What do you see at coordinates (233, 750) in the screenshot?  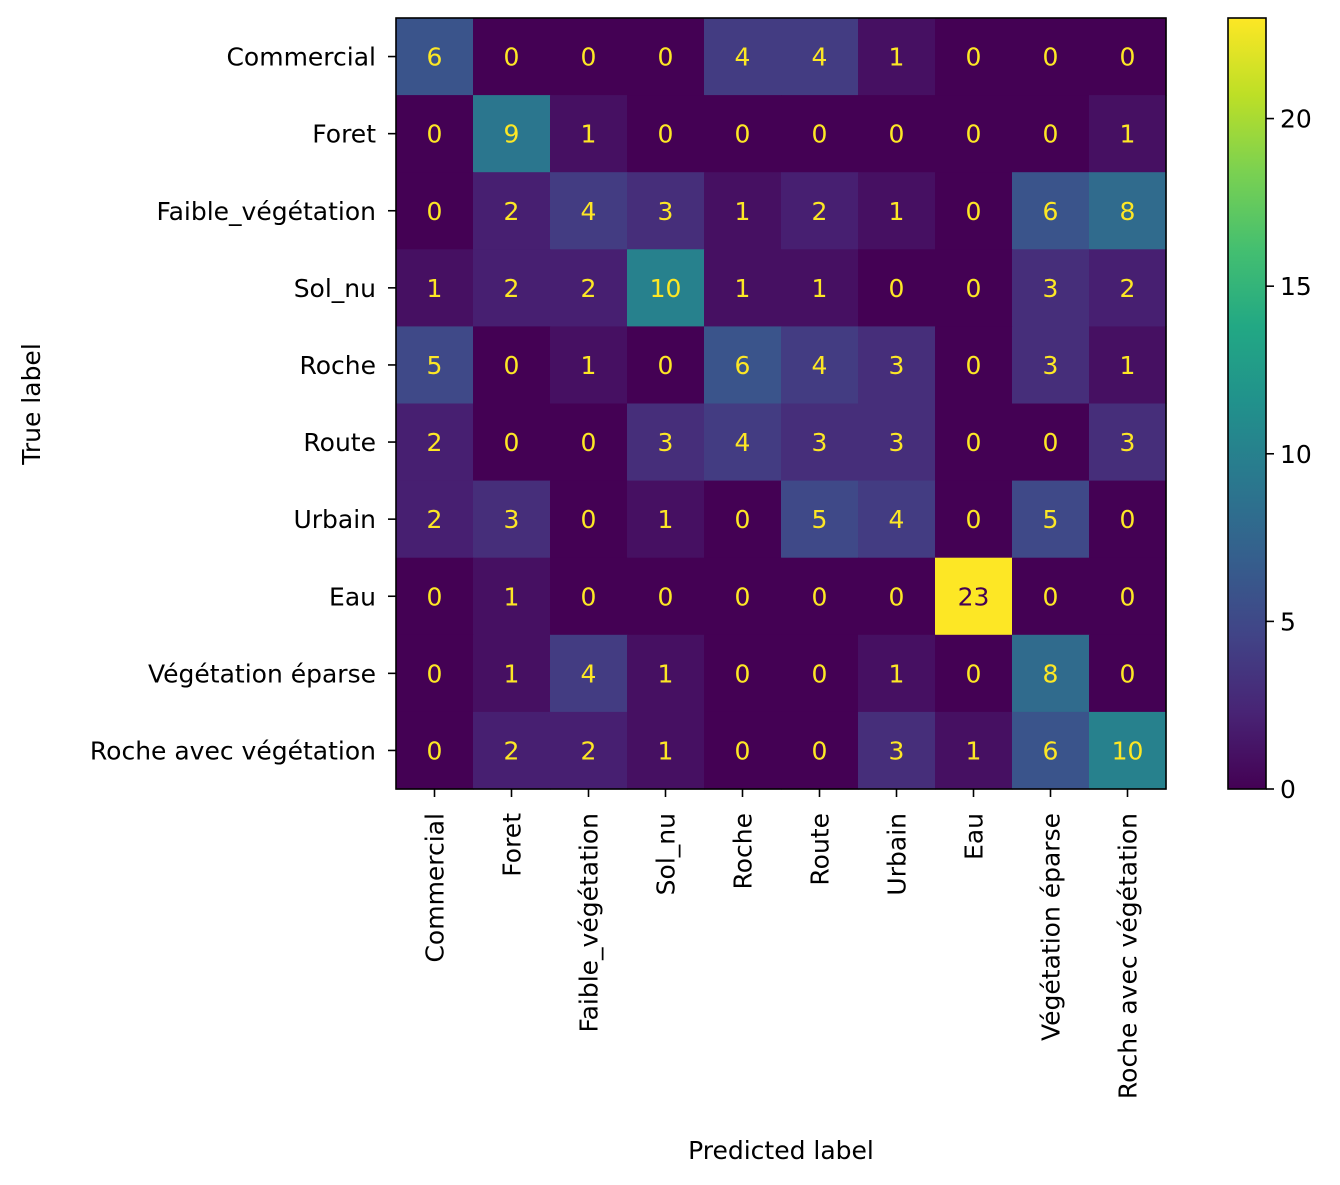 I see `y-tick-label: Roche avec végétation` at bounding box center [233, 750].